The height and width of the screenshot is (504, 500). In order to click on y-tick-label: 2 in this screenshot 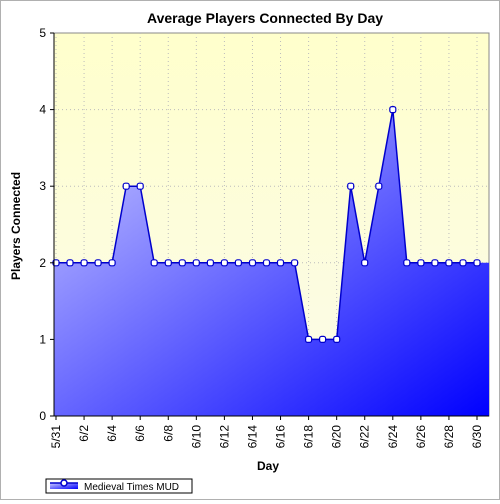, I will do `click(42, 263)`.